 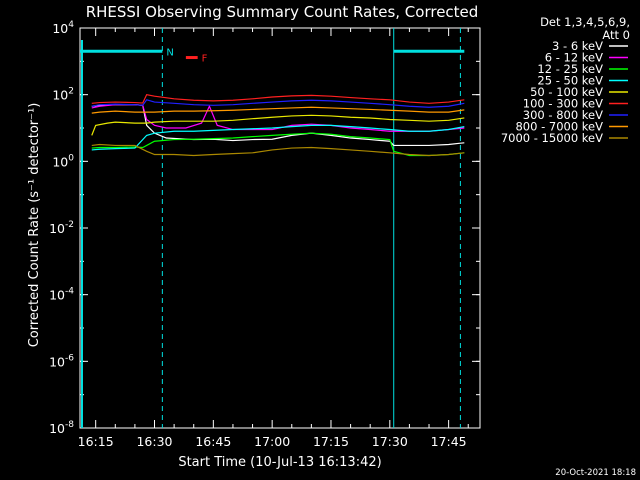 What do you see at coordinates (96, 441) in the screenshot?
I see `x-tick-label: 16:15` at bounding box center [96, 441].